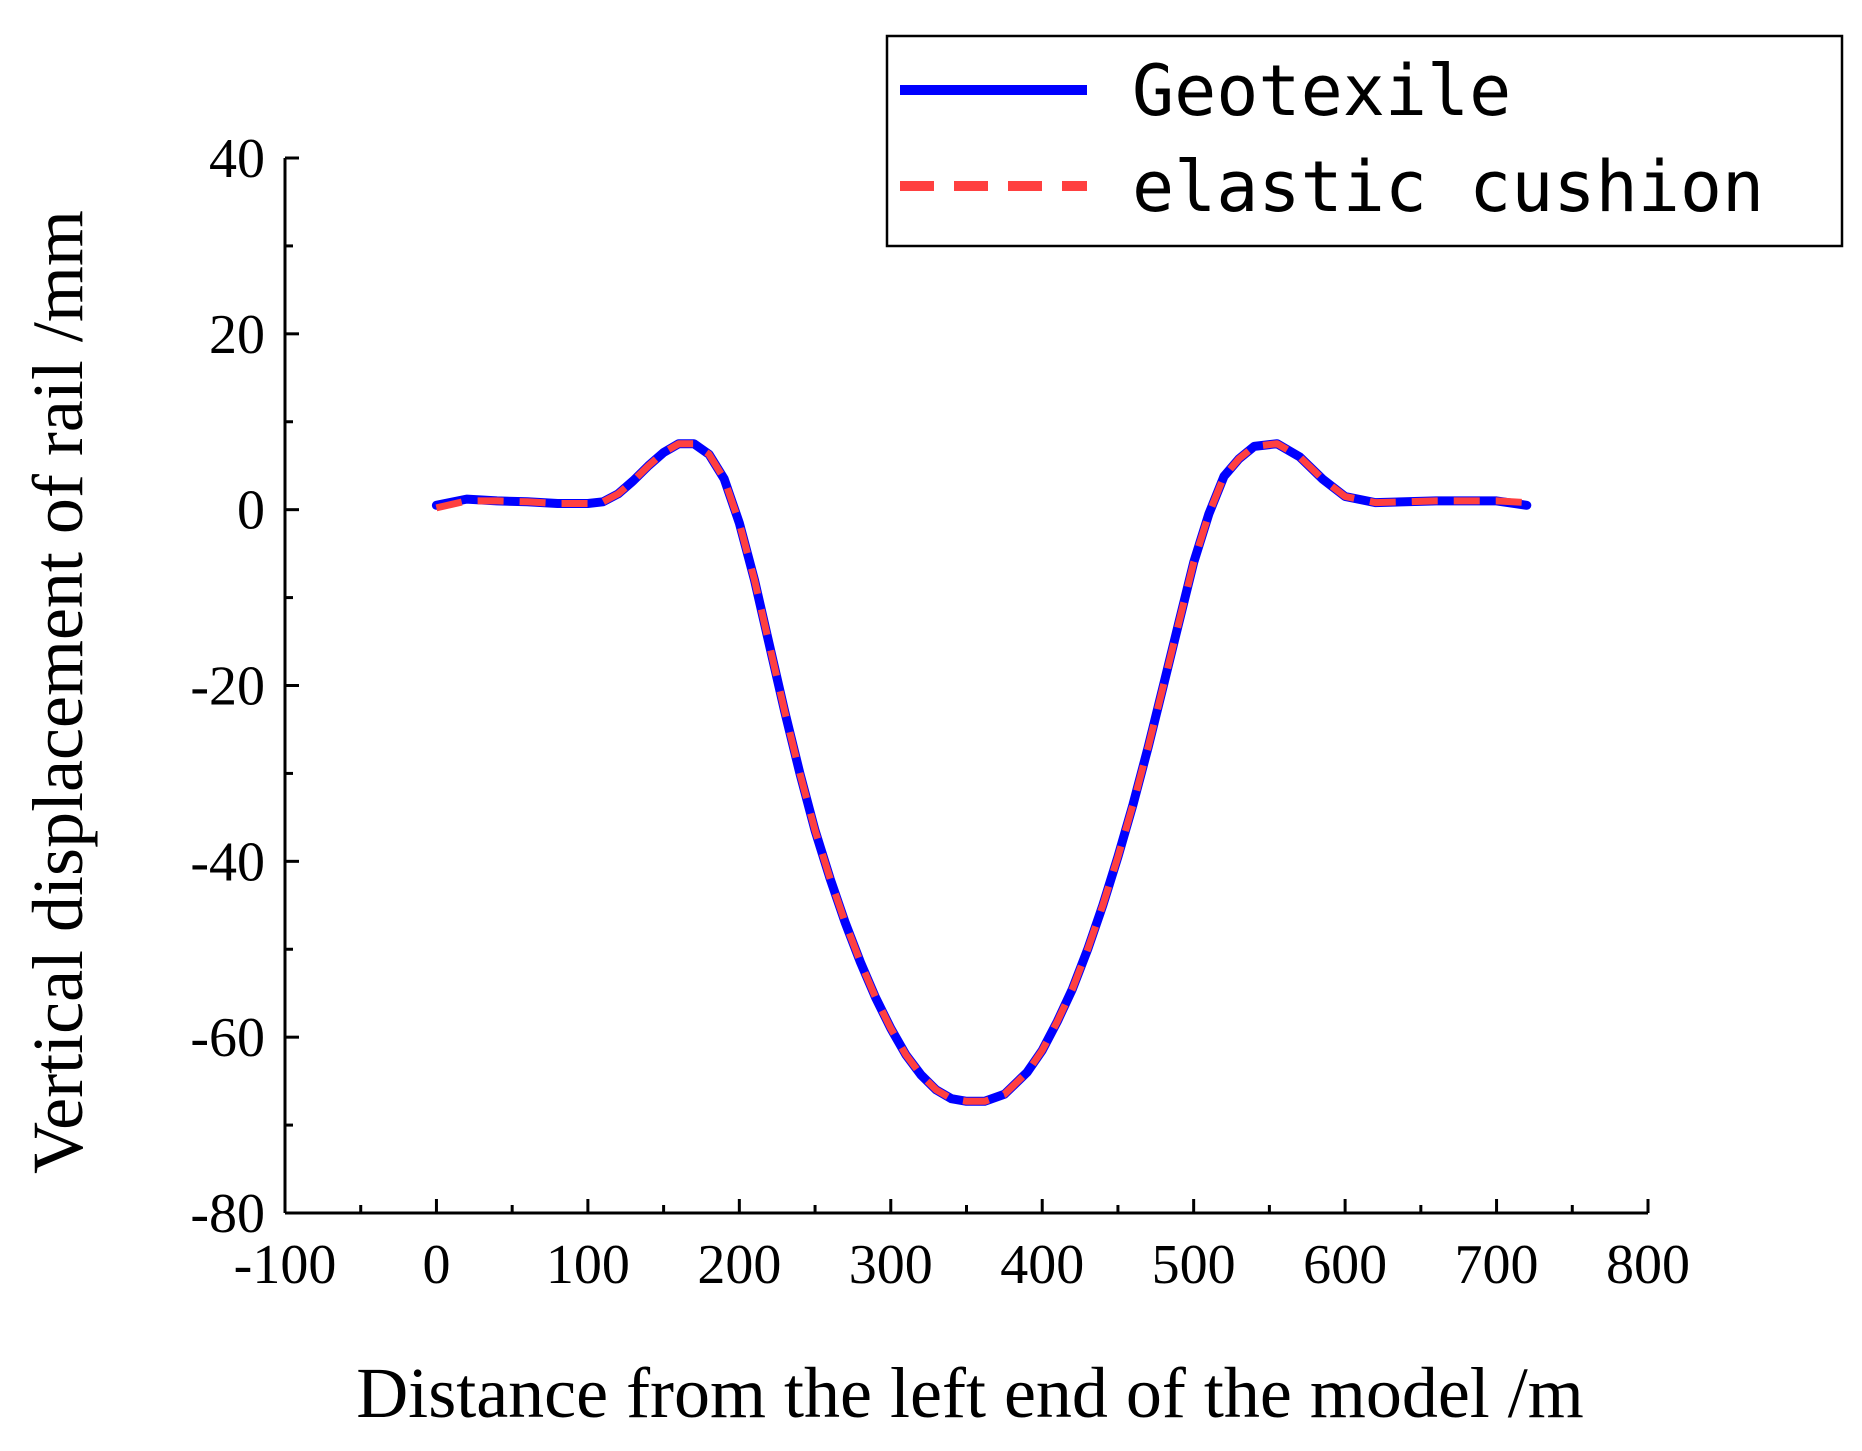 This screenshot has width=1862, height=1451. I want to click on x-tick-label: 0, so click(436, 1265).